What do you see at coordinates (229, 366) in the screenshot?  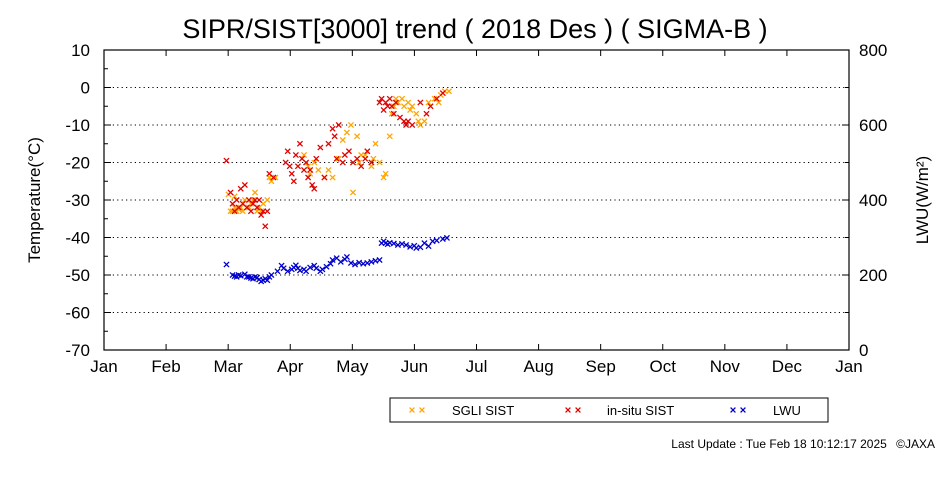 I see `x-tick-label: Mar` at bounding box center [229, 366].